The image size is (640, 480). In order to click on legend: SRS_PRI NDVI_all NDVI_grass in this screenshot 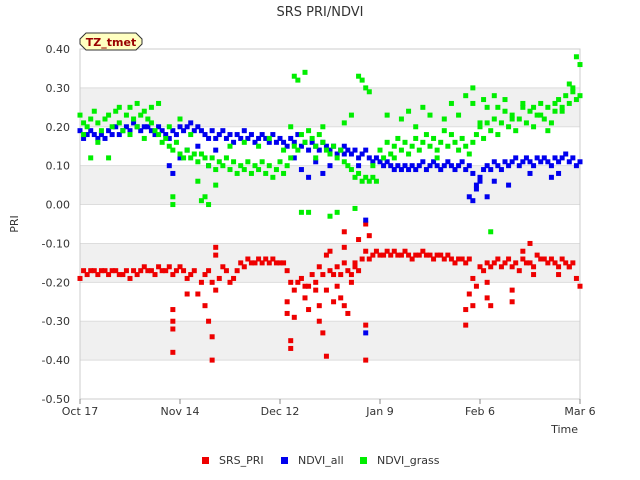, I will do `click(321, 460)`.